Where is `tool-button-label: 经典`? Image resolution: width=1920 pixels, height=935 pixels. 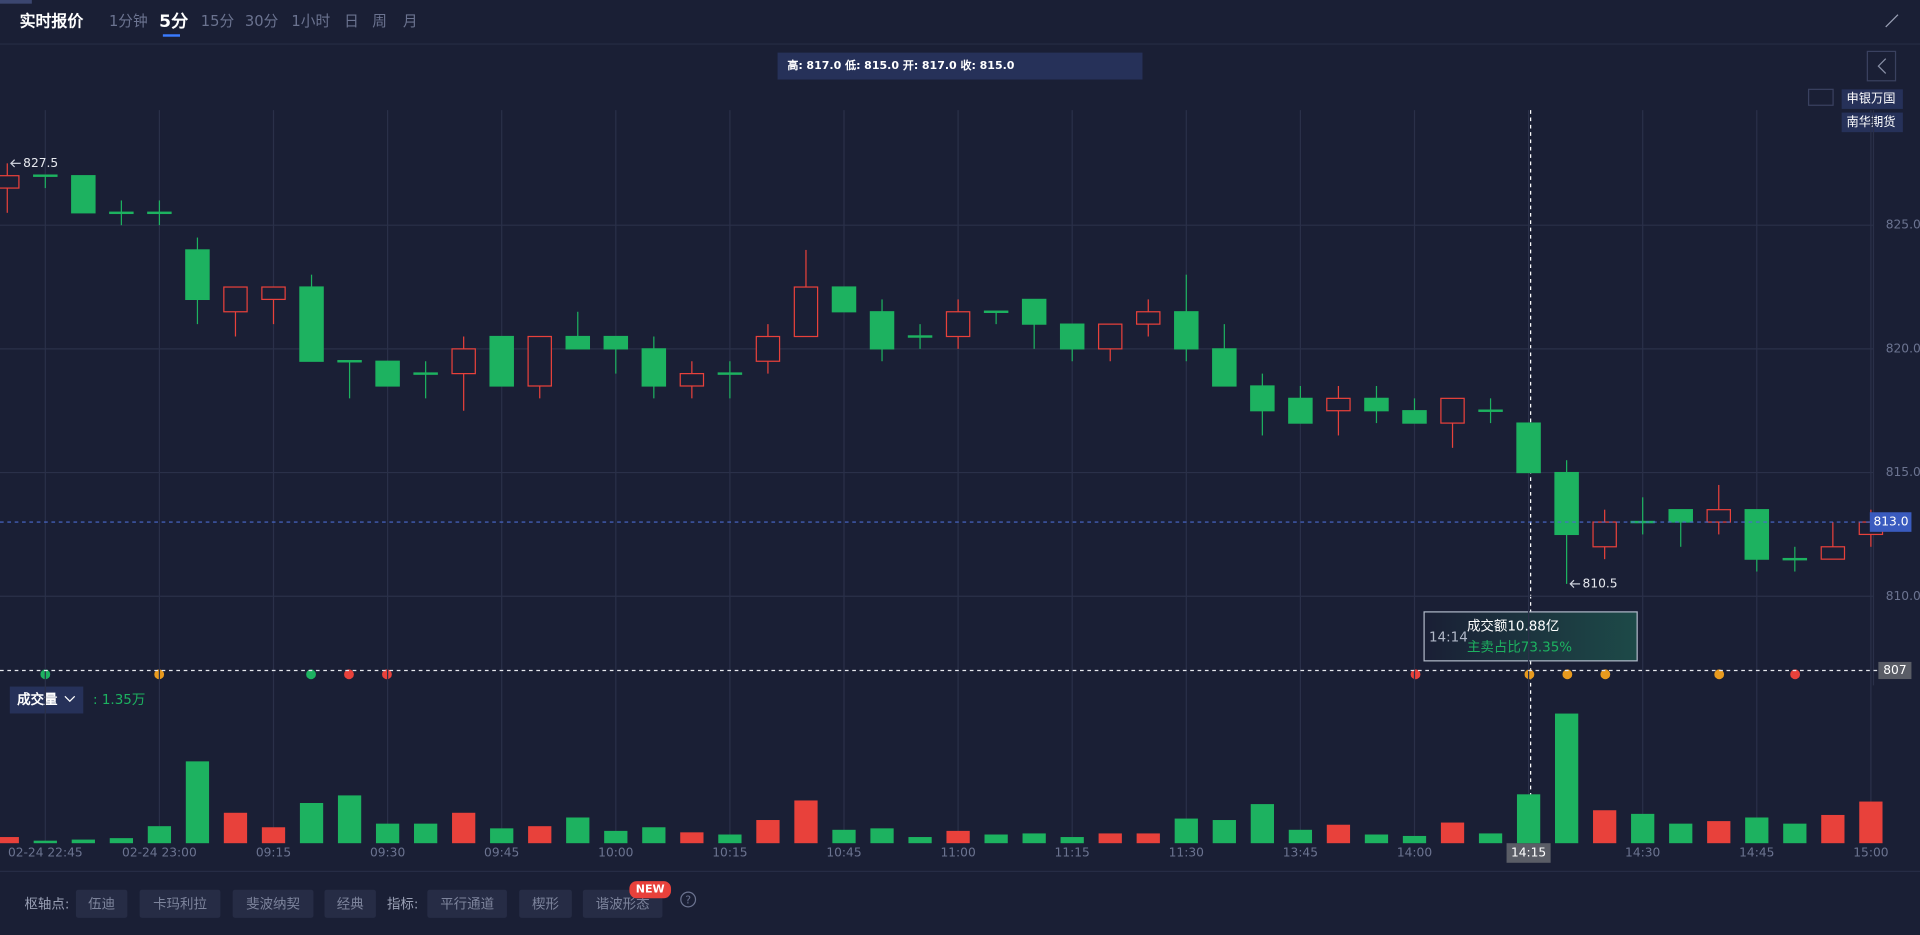 tool-button-label: 经典 is located at coordinates (350, 904).